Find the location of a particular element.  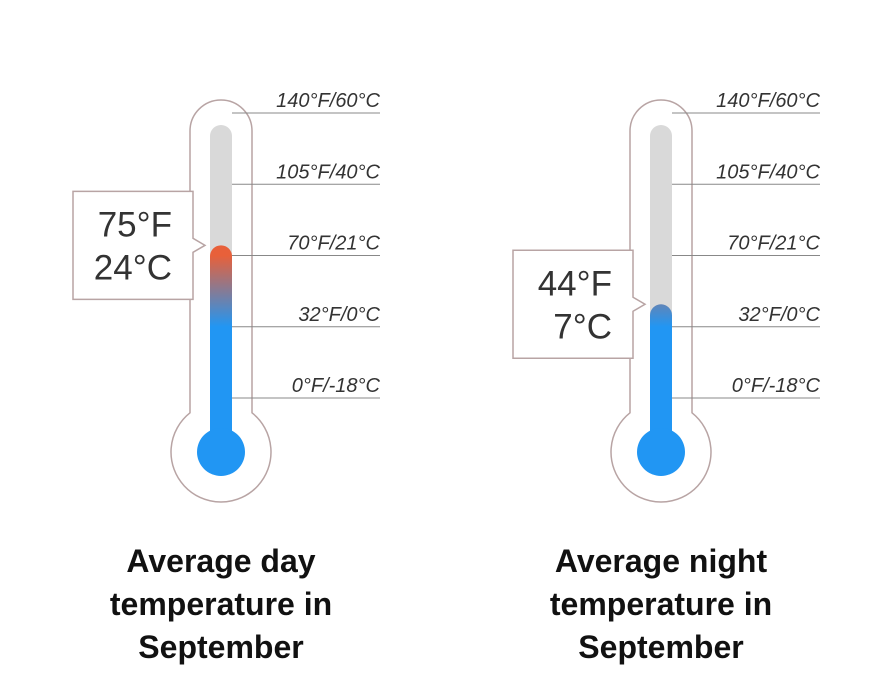

chart-title: Average night temperature in September is located at coordinates (661, 604).